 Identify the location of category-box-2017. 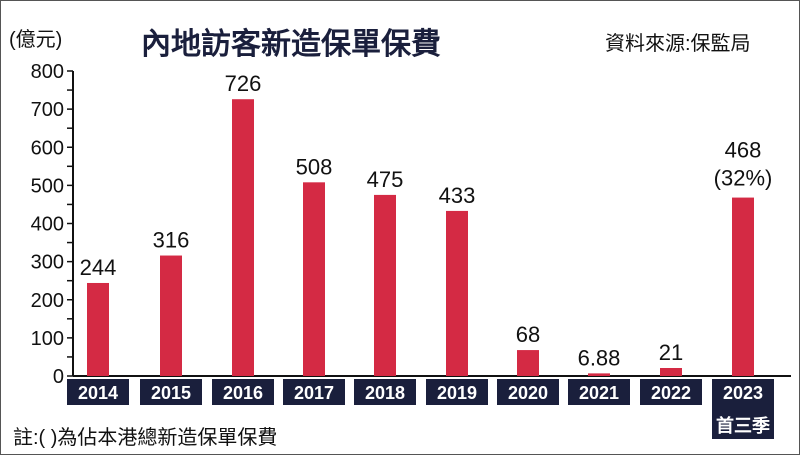
(314, 392).